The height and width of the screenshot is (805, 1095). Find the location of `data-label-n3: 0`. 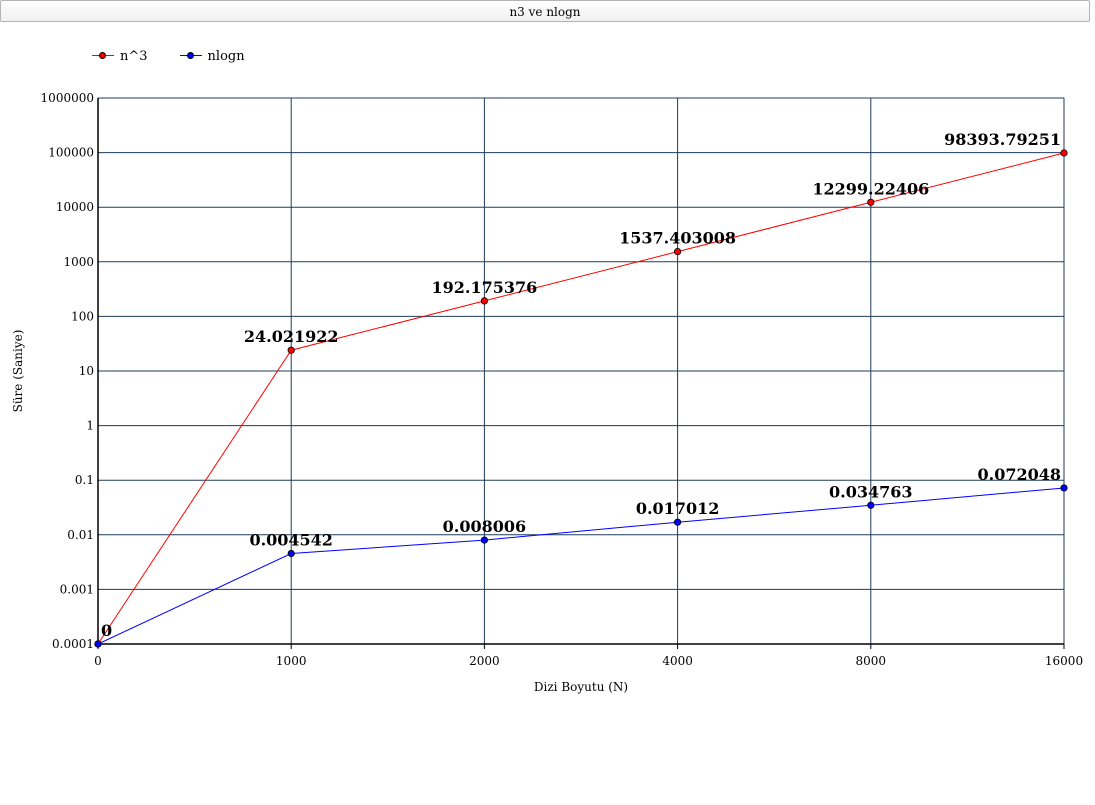

data-label-n3: 0 is located at coordinates (106, 630).